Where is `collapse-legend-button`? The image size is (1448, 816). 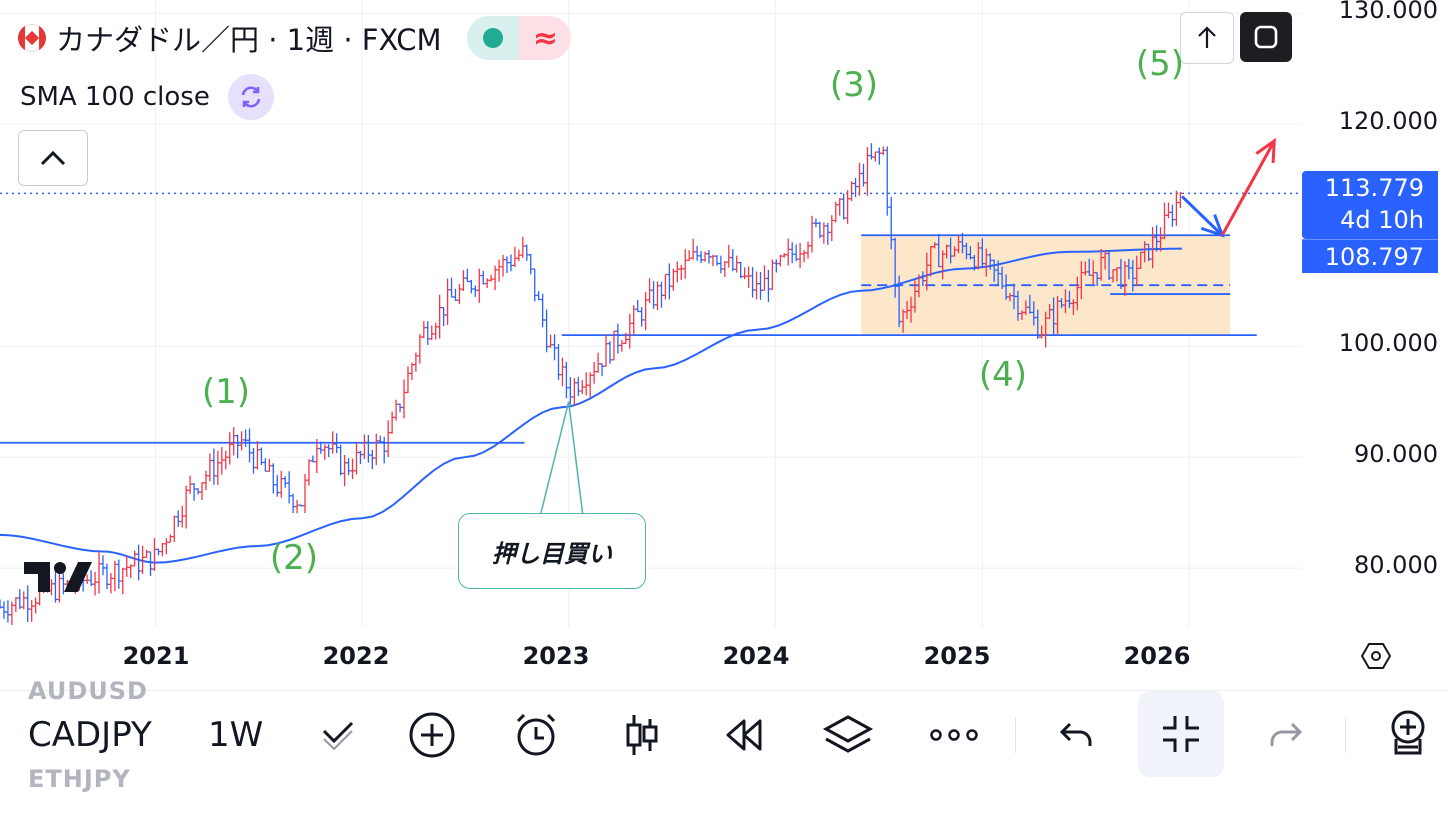
collapse-legend-button is located at coordinates (53, 158).